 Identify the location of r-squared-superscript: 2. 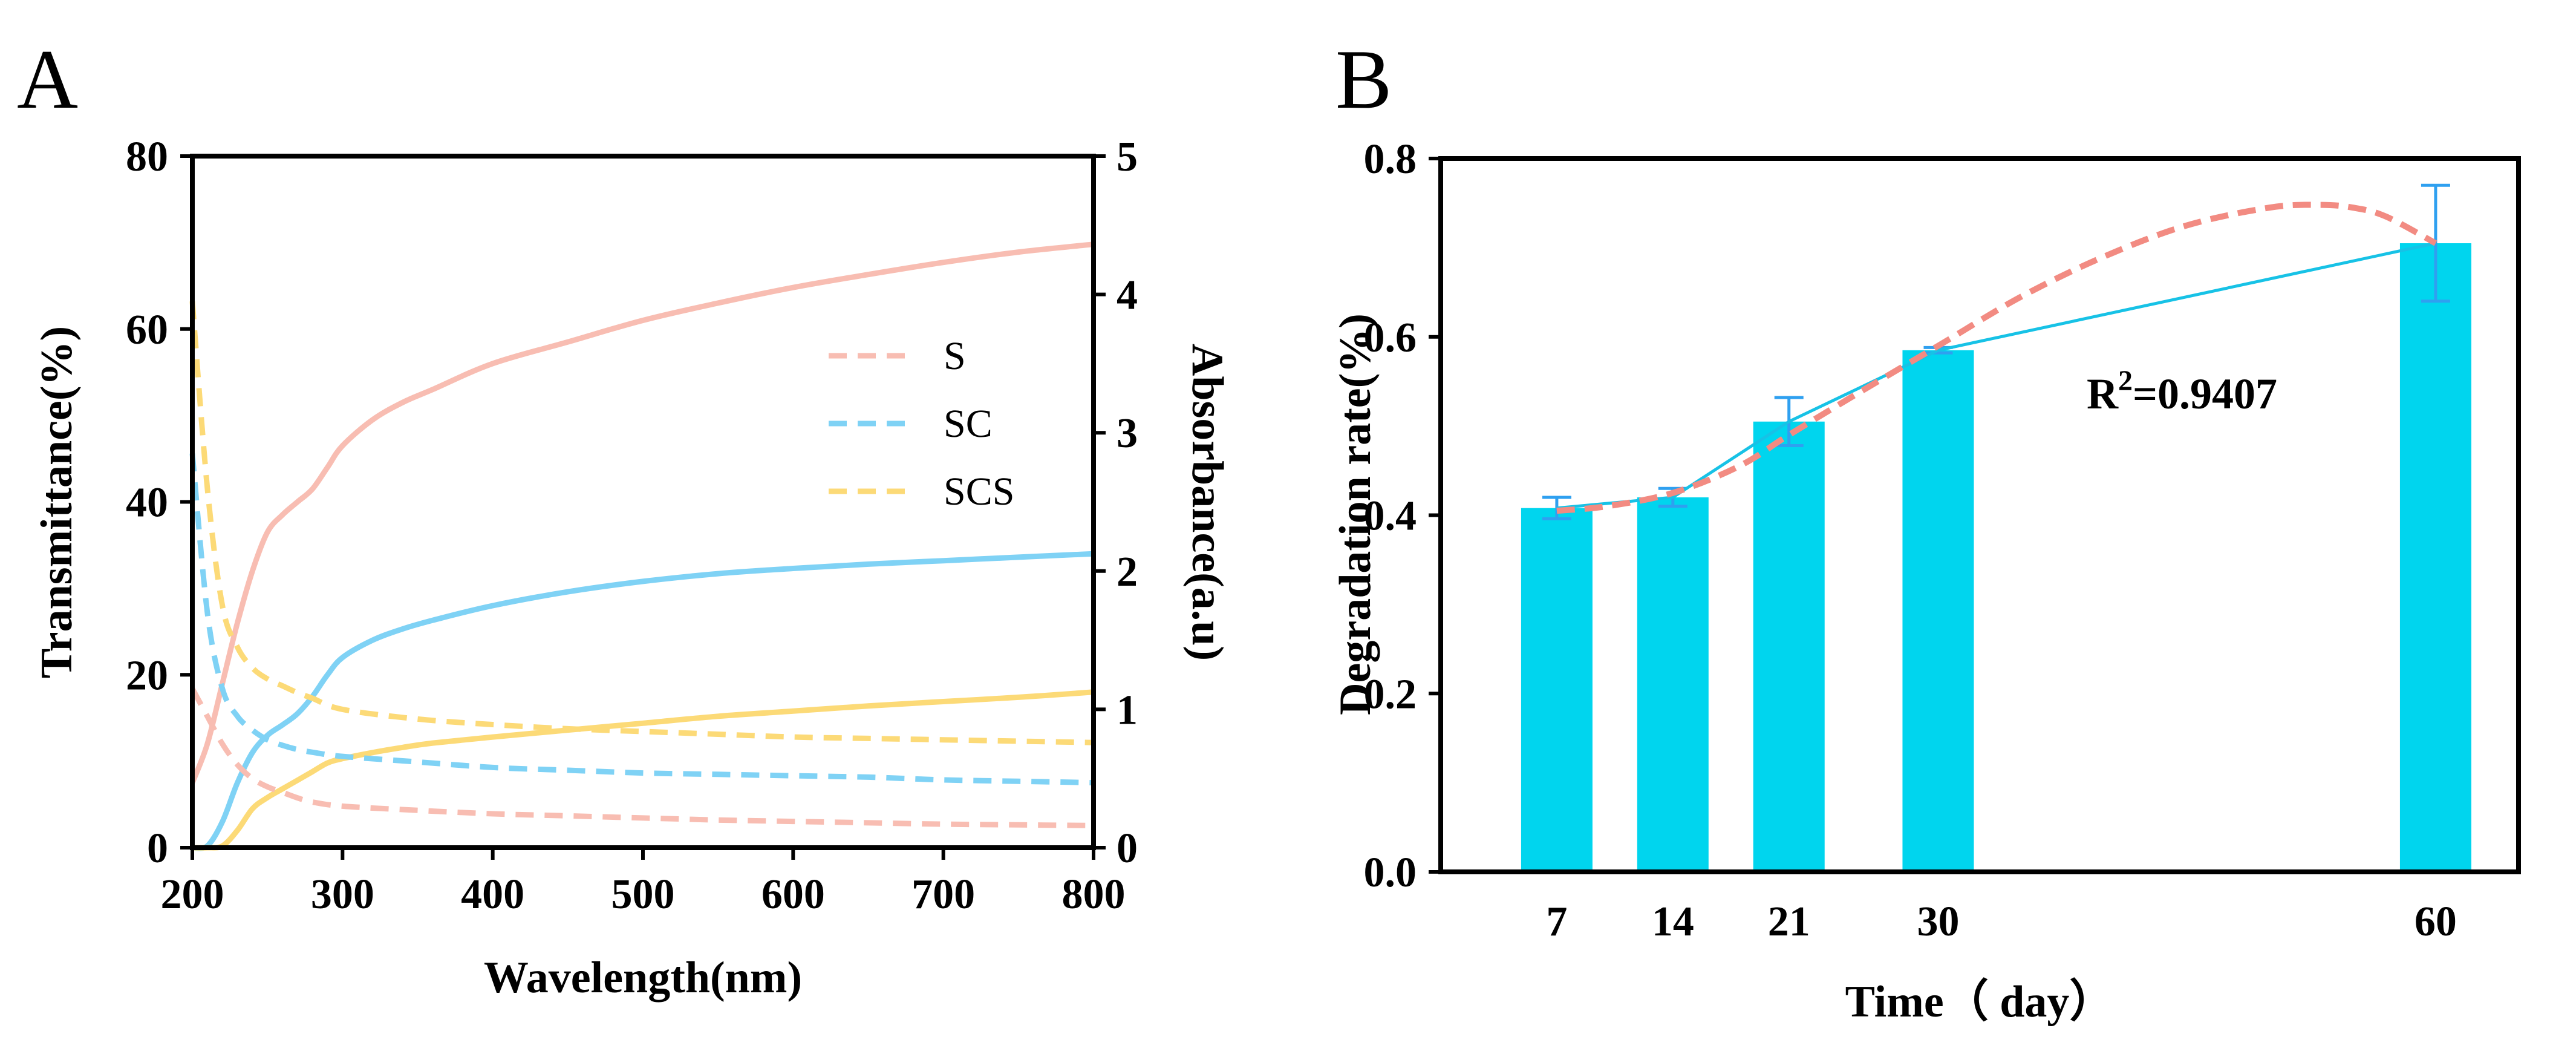
(2125, 381).